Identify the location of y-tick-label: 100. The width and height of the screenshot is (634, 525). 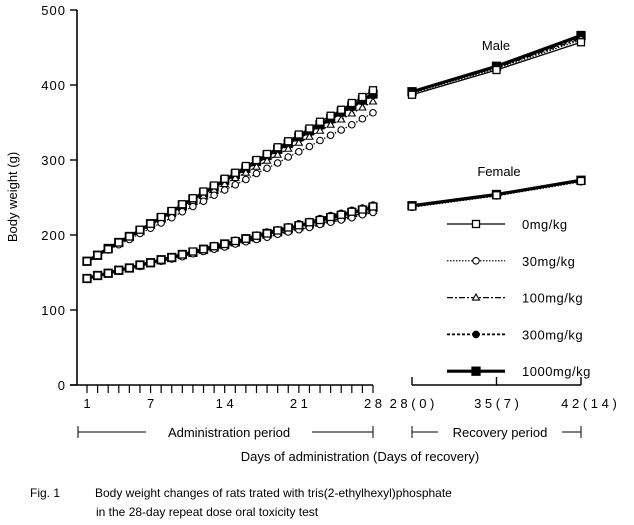
(53, 310).